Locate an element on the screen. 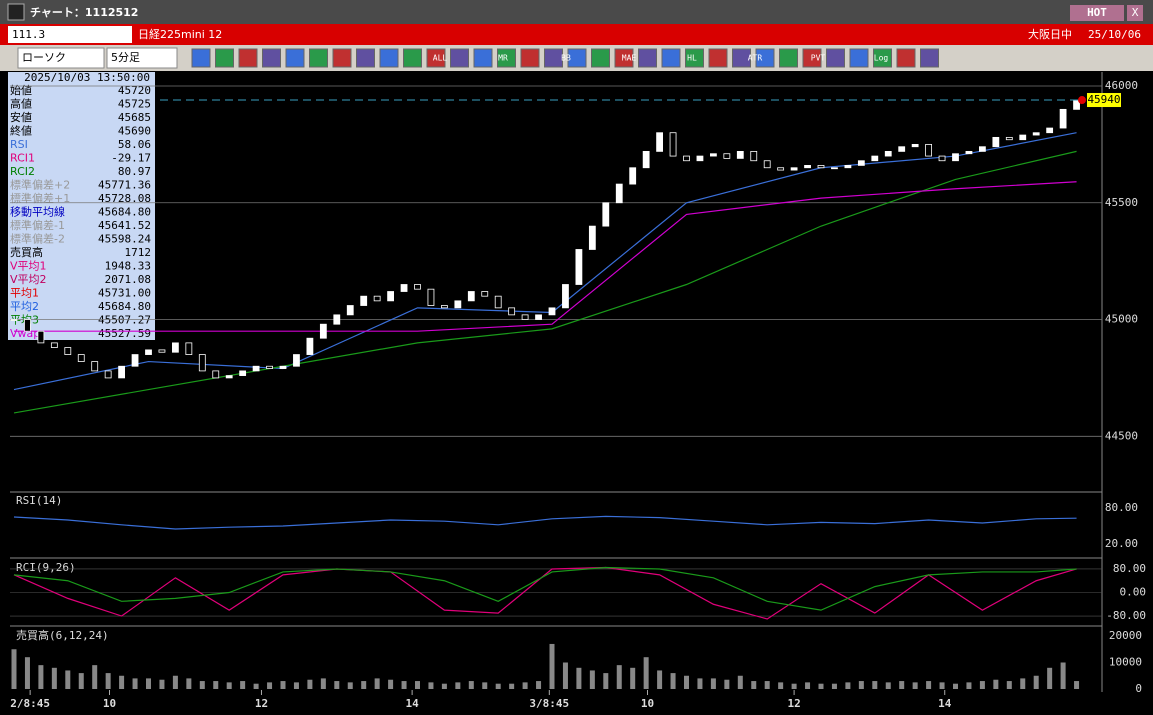 This screenshot has height=715, width=1153. info-value: 45684.80 is located at coordinates (124, 212).